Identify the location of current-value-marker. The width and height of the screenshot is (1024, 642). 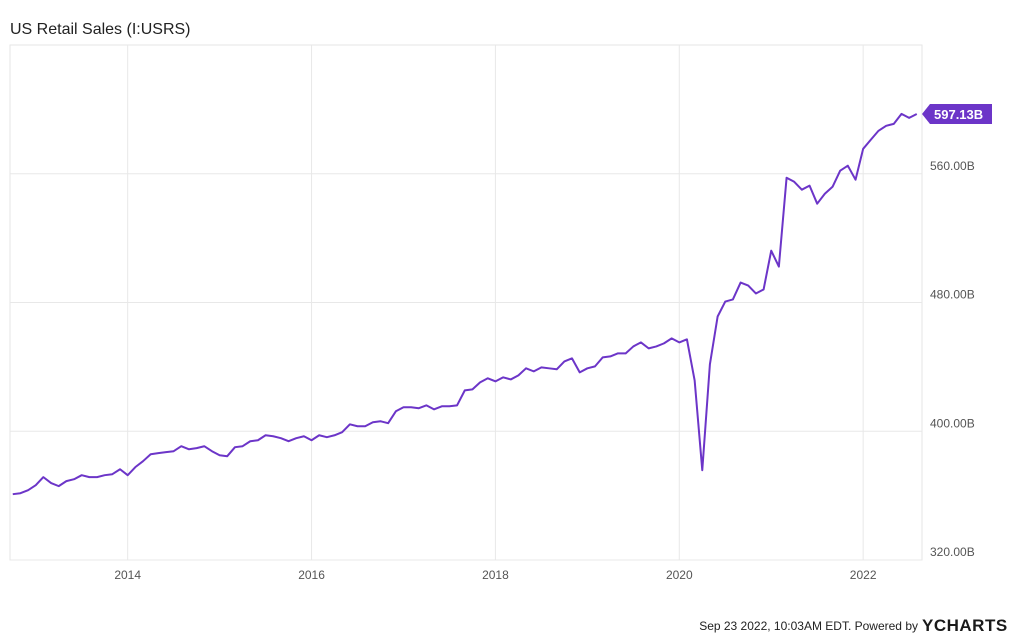
(957, 113).